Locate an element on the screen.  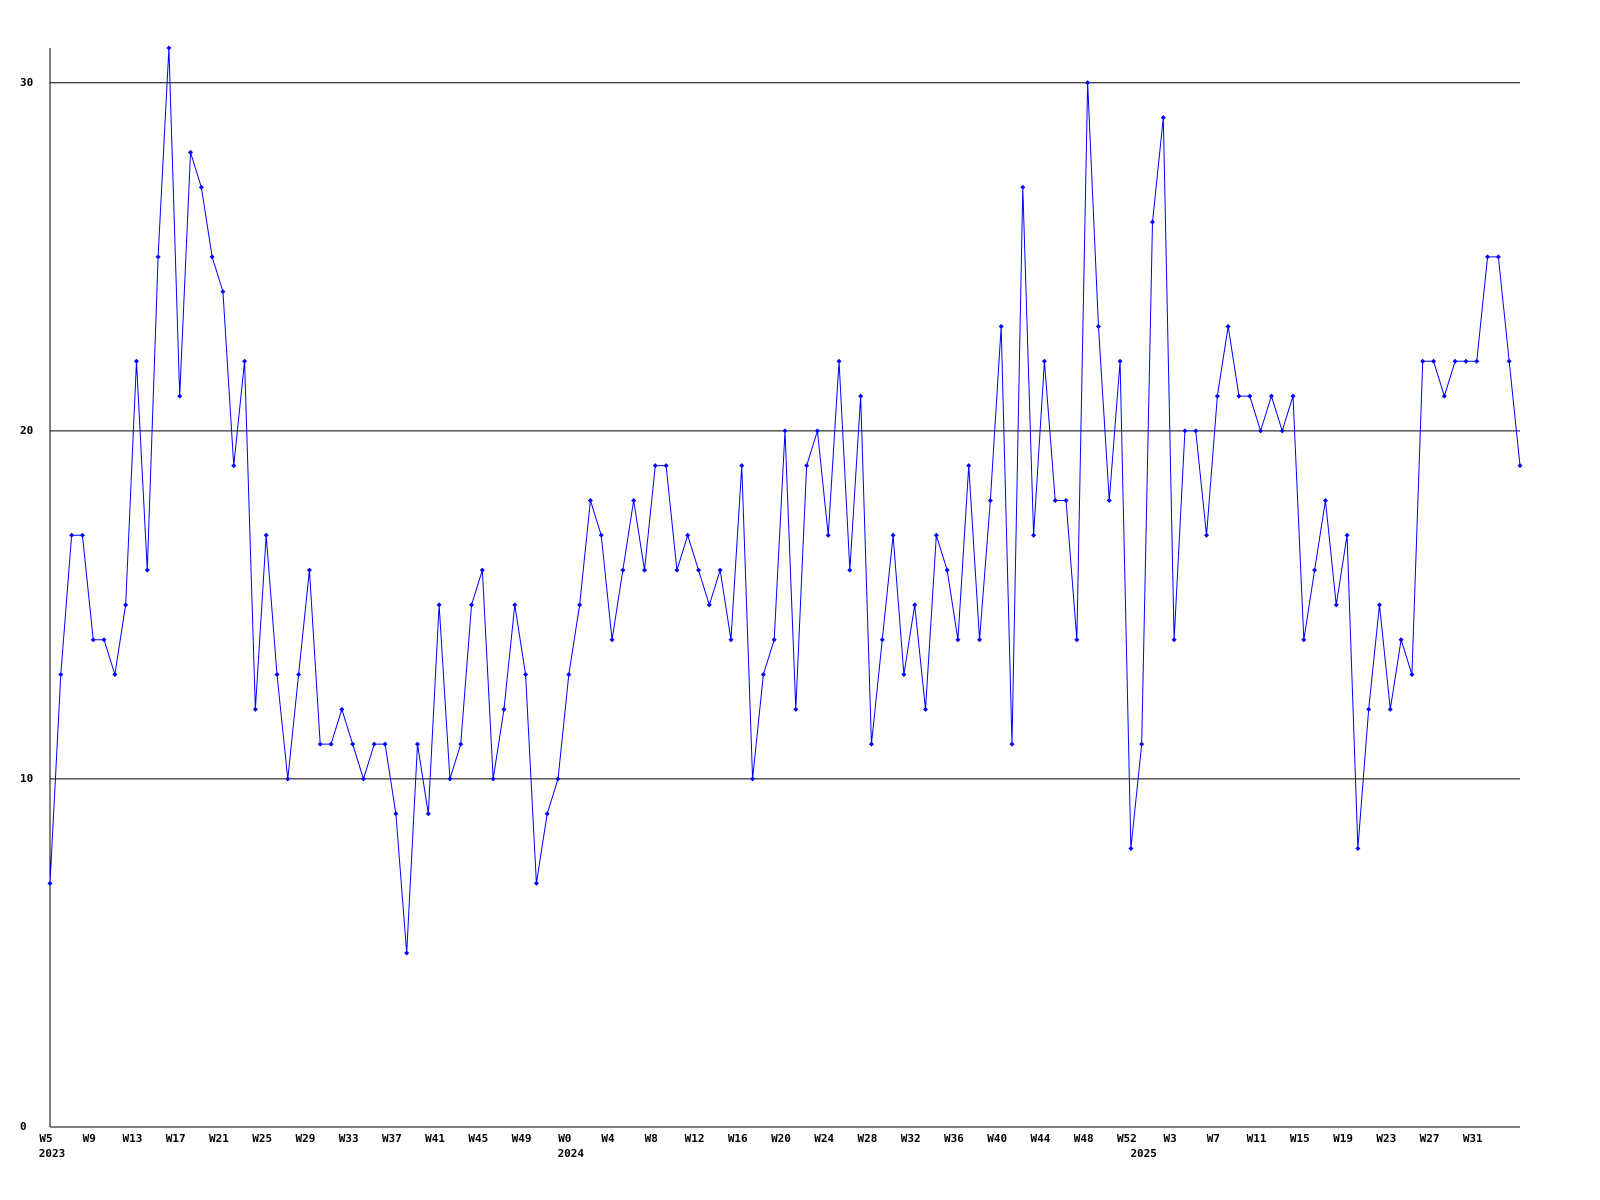
x-tick-label: W0 is located at coordinates (564, 1138).